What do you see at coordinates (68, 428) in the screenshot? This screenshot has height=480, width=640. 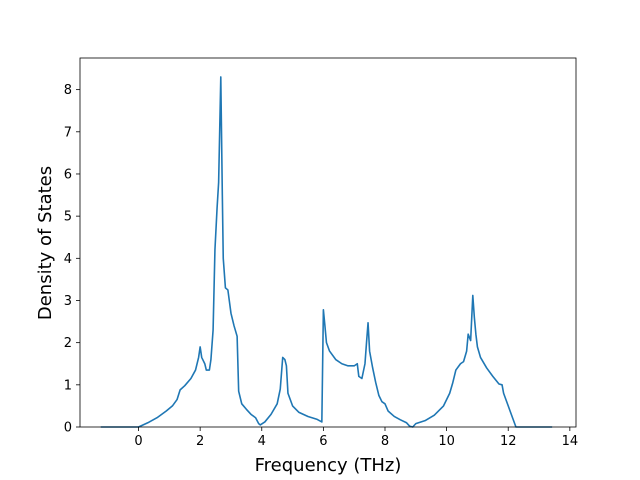 I see `y-tick-label: 0` at bounding box center [68, 428].